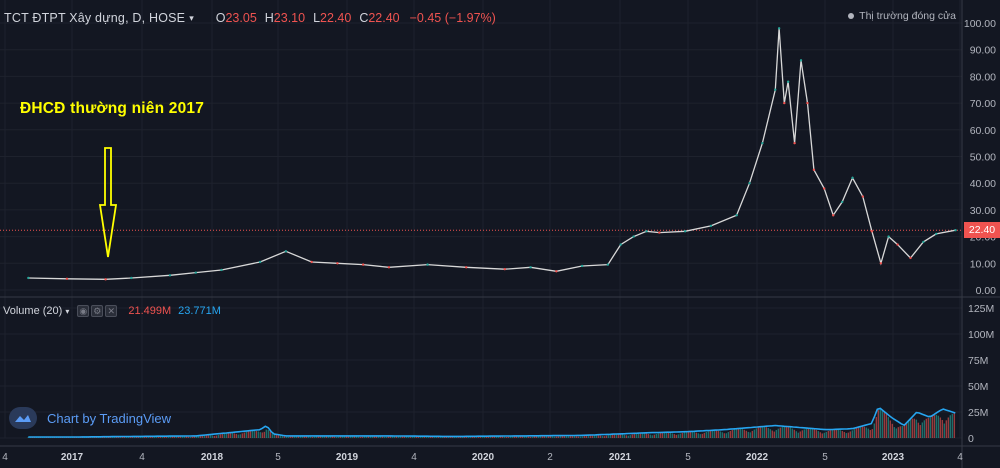 This screenshot has width=1000, height=468. I want to click on time-axis-label: 2020, so click(483, 457).